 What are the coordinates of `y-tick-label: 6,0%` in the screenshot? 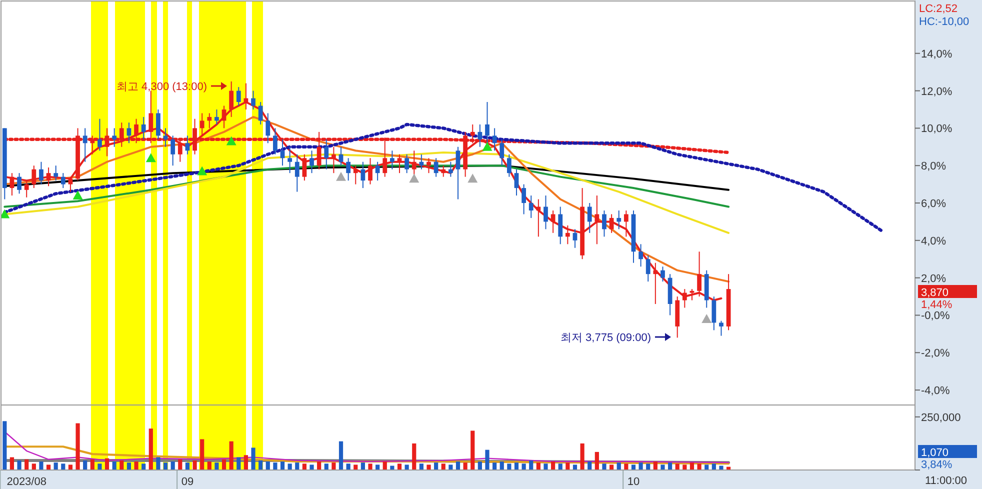 It's located at (933, 204).